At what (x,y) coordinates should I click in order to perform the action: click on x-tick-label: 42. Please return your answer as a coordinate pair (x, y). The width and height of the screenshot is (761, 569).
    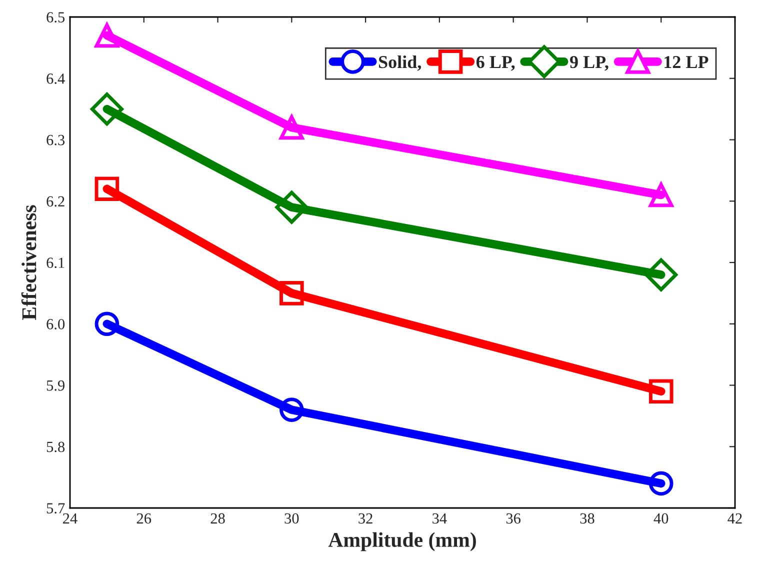
    Looking at the image, I should click on (735, 518).